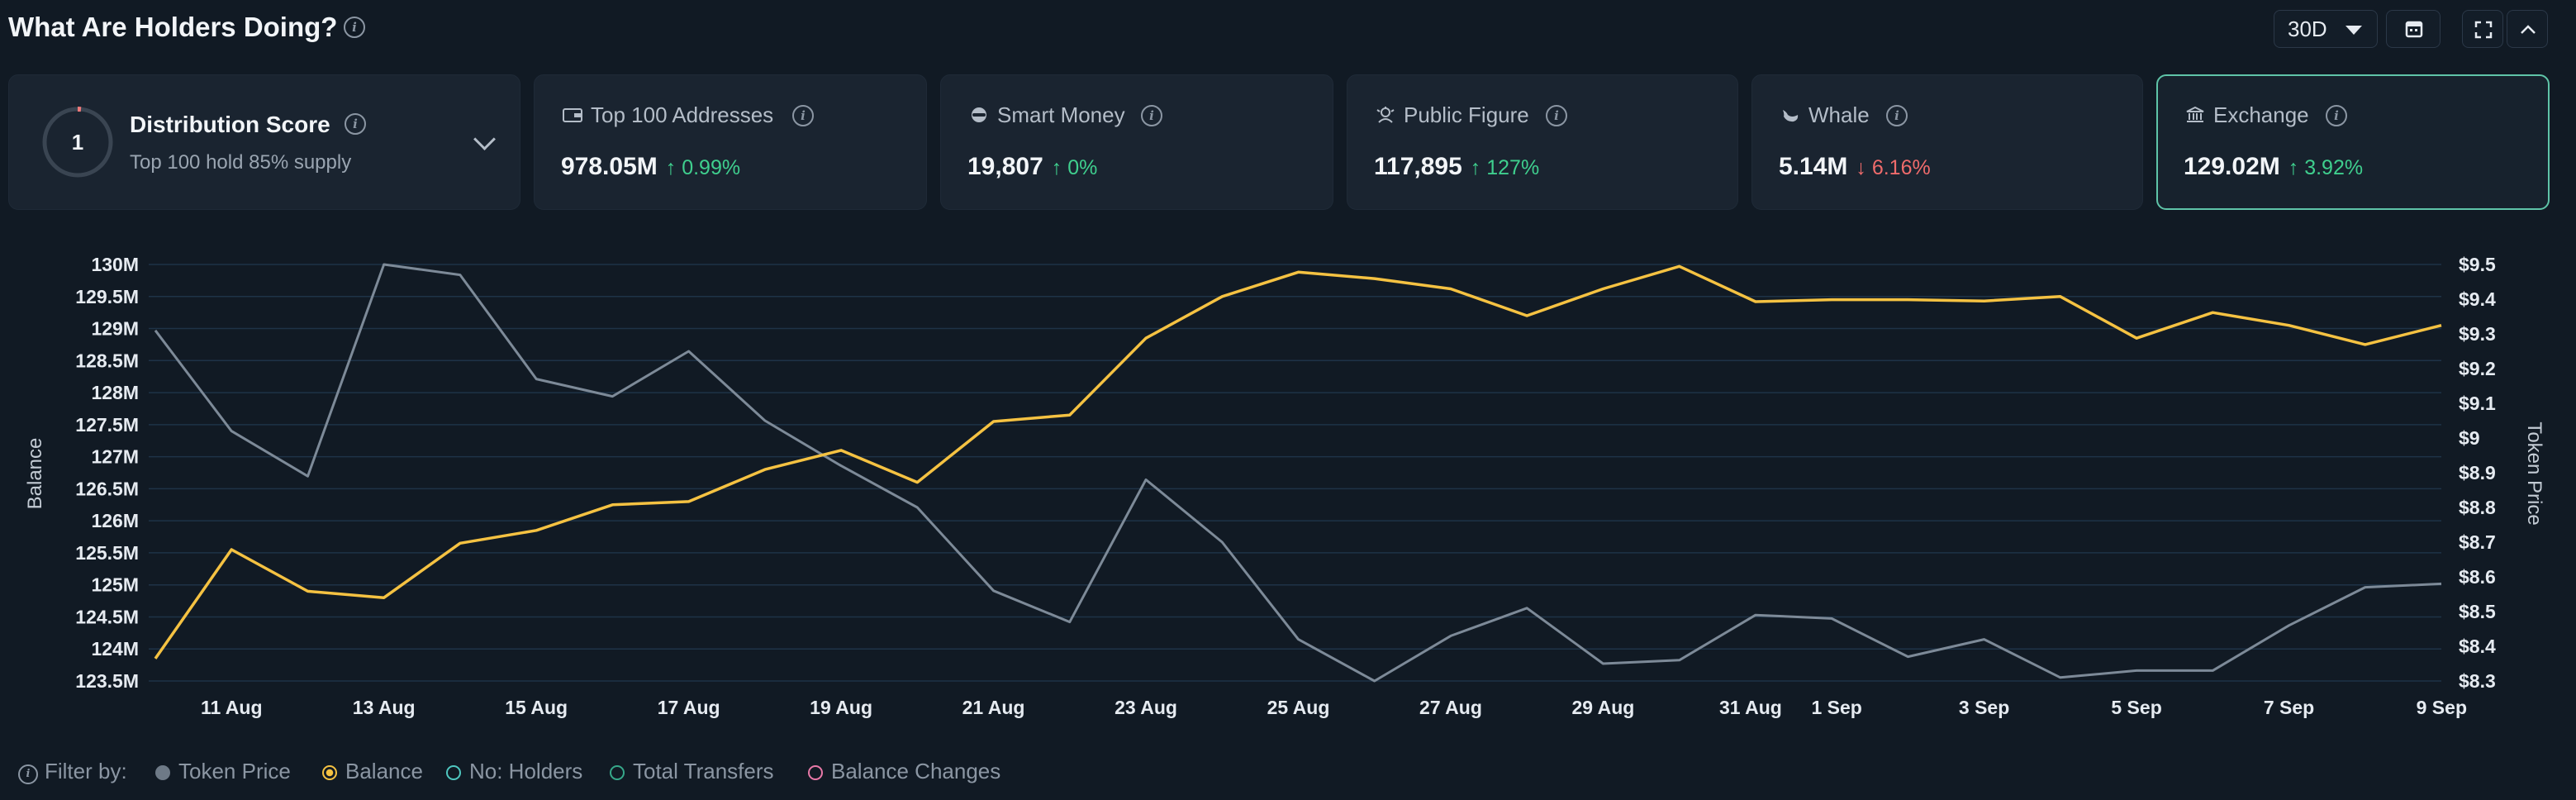 Image resolution: width=2576 pixels, height=800 pixels. I want to click on x-tick-label: 3 Sep, so click(1984, 707).